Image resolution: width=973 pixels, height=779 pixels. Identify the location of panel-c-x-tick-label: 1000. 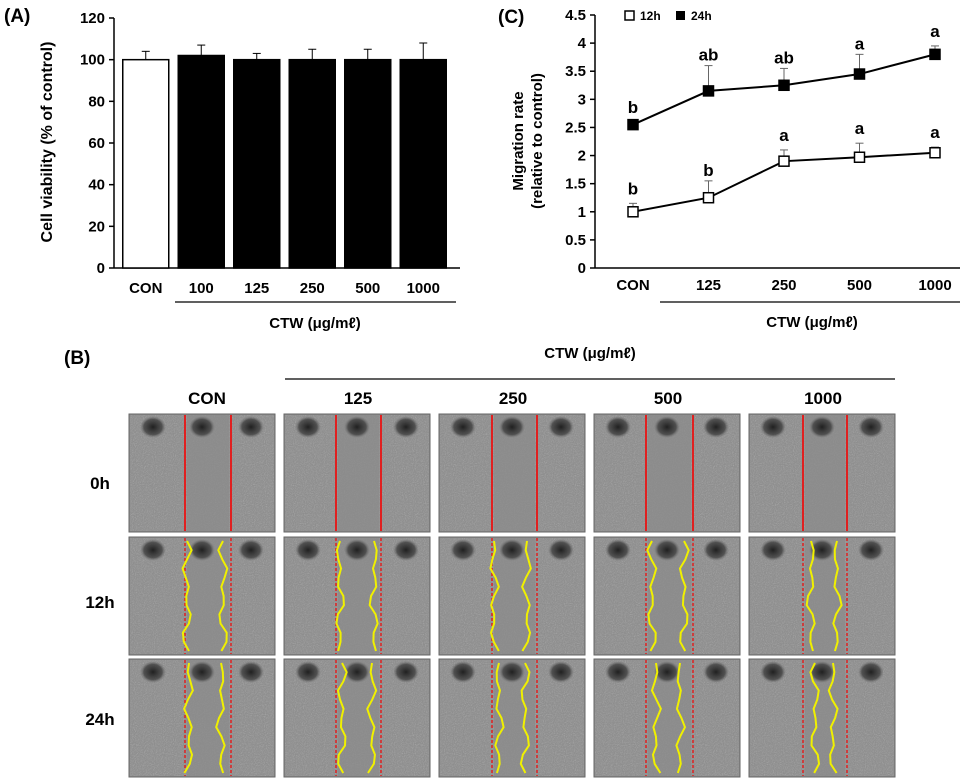
(934, 285).